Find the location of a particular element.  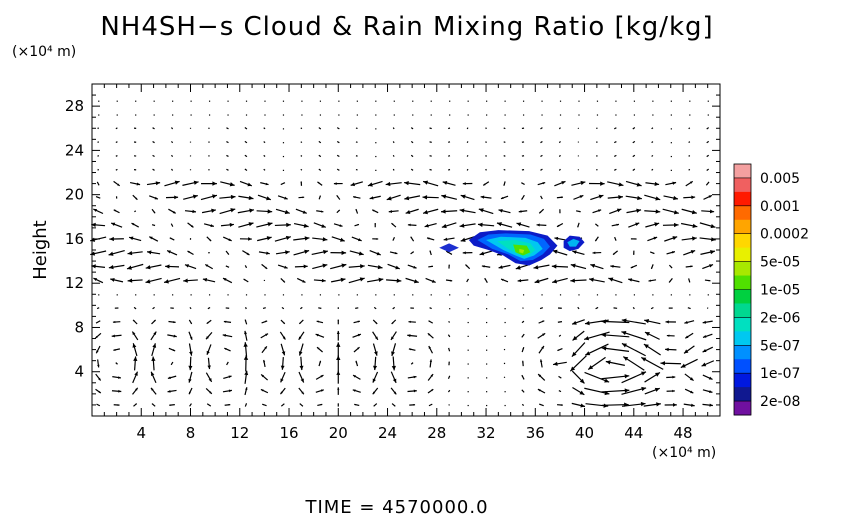

colorbar-label: 2e-08 is located at coordinates (780, 402).